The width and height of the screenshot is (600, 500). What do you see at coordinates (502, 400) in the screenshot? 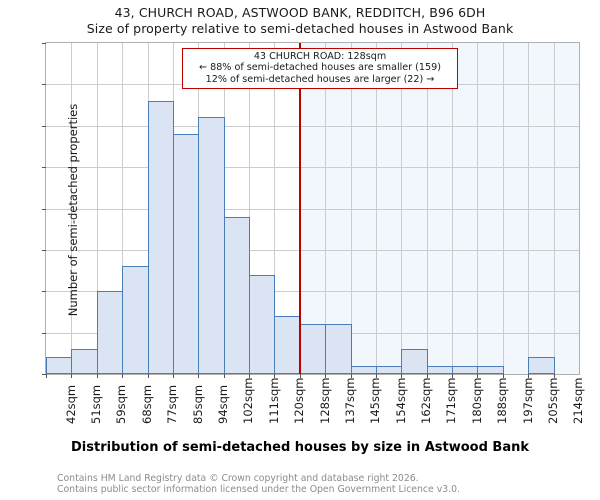
I see `x-axis-tick-label: 188sqm` at bounding box center [502, 400].